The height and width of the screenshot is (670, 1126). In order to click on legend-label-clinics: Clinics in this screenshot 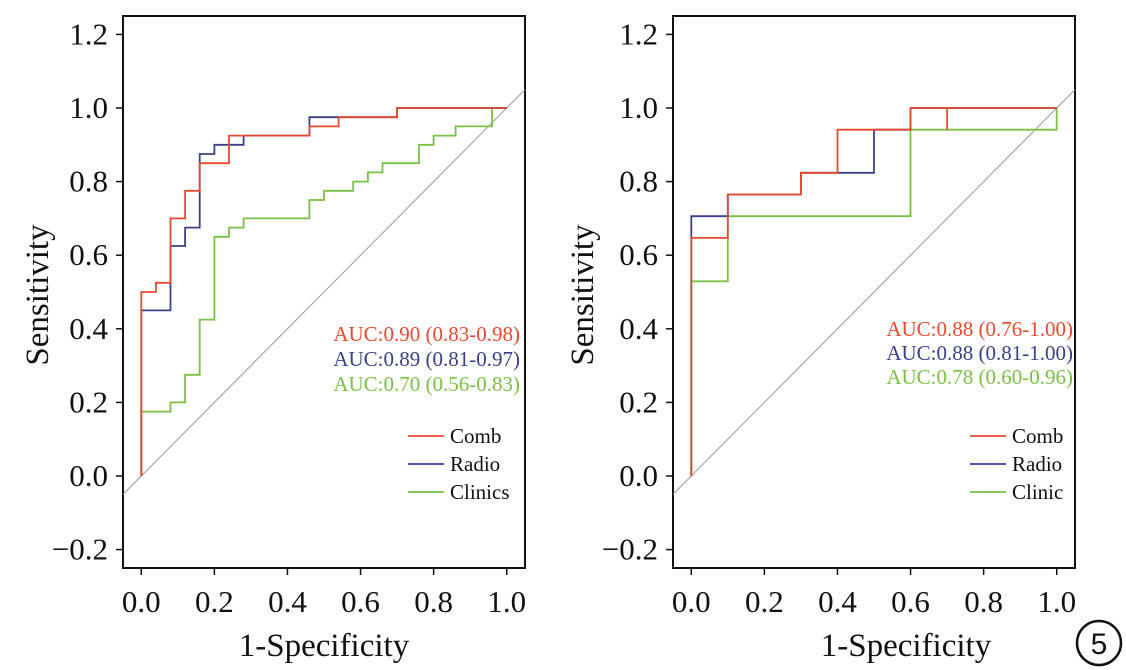, I will do `click(480, 492)`.